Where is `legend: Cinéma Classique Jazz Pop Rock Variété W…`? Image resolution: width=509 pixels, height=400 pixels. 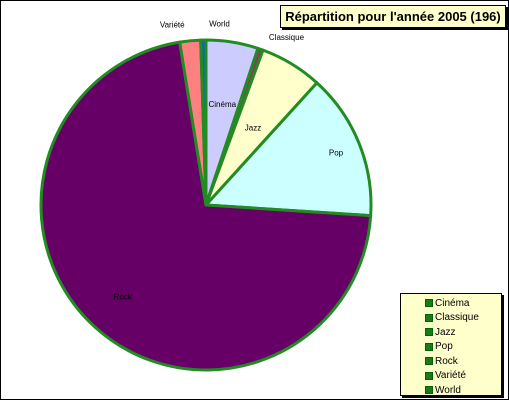 legend: Cinéma Classique Jazz Pop Rock Variété W… is located at coordinates (451, 344).